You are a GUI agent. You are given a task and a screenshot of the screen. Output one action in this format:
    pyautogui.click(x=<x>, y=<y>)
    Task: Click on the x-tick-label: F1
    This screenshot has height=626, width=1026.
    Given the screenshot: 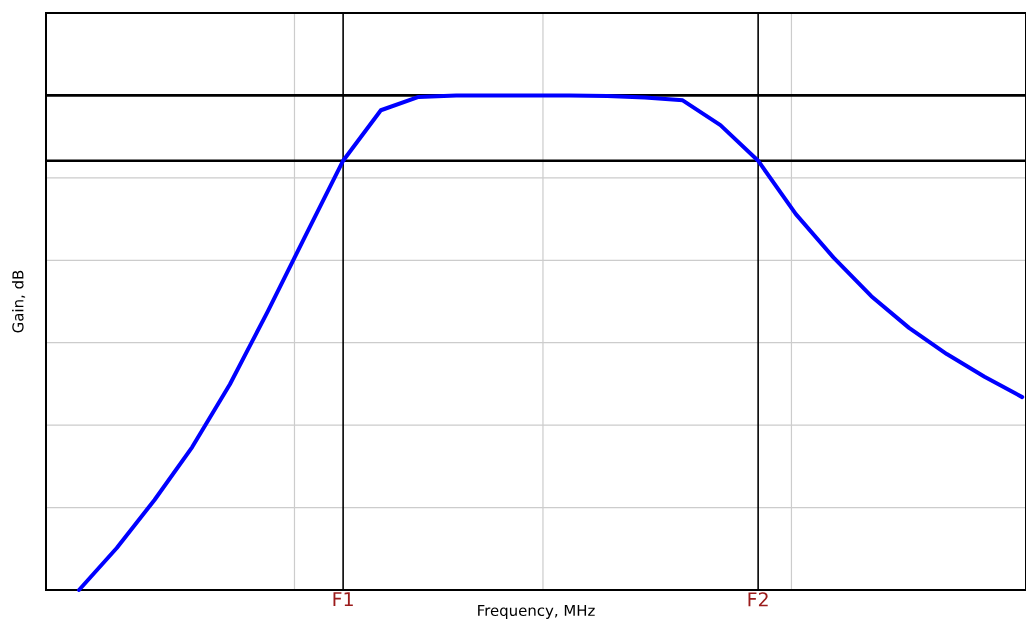 What is the action you would take?
    pyautogui.click(x=343, y=599)
    